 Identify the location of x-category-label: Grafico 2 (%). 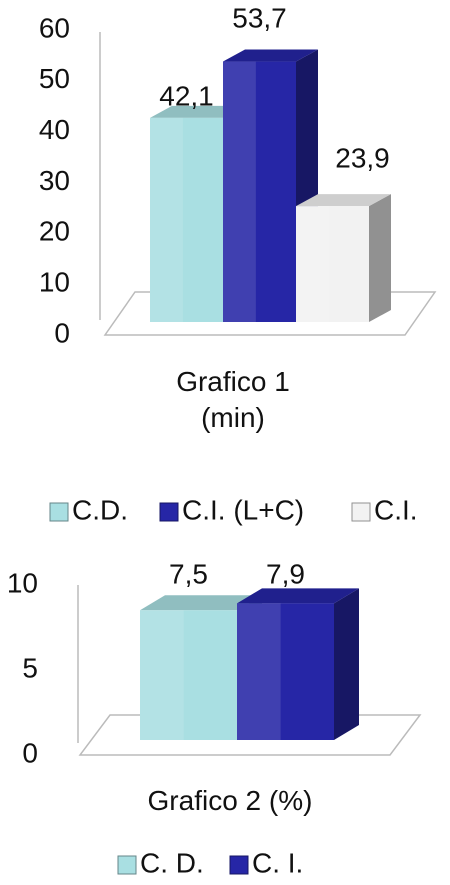
(230, 800).